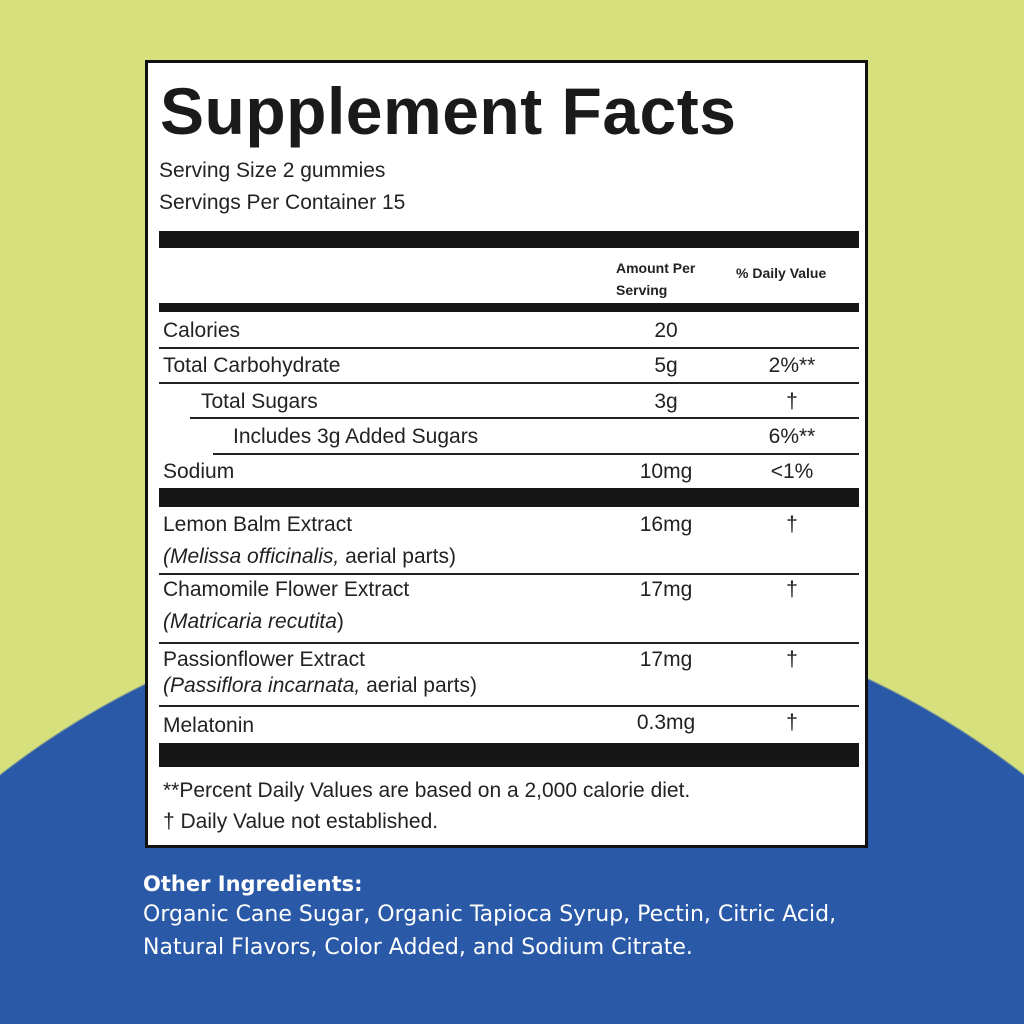 The height and width of the screenshot is (1024, 1024). Describe the element at coordinates (792, 471) in the screenshot. I see `row-sodium-dv: <1%` at that location.